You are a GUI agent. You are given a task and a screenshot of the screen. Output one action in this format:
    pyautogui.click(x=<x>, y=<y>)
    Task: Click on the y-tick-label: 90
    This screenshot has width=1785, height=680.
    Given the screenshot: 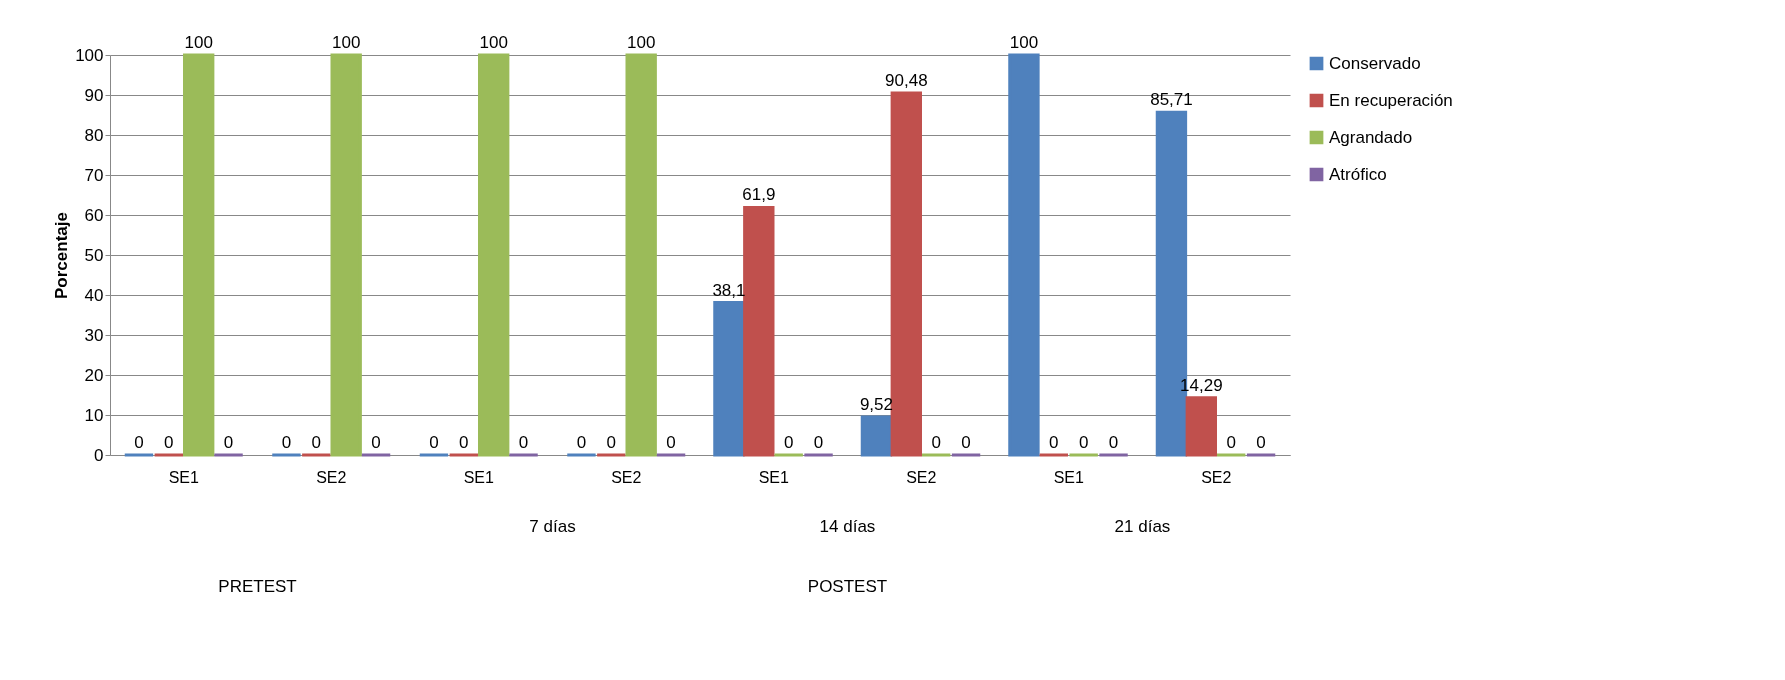 What is the action you would take?
    pyautogui.click(x=94, y=95)
    